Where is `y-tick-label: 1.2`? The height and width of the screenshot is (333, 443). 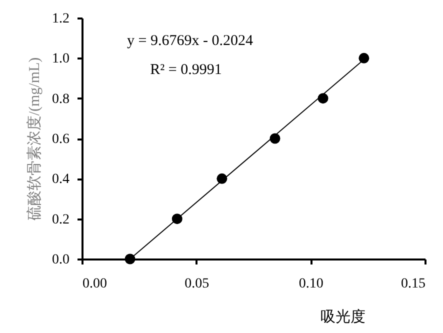
y-tick-label: 1.2 is located at coordinates (61, 19).